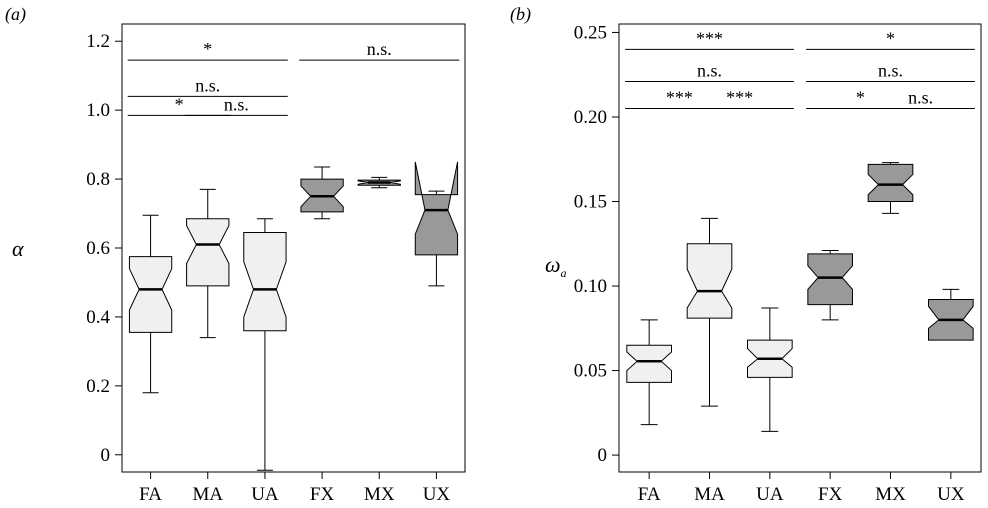  Describe the element at coordinates (564, 273) in the screenshot. I see `y-axis-label-subscript: a` at that location.